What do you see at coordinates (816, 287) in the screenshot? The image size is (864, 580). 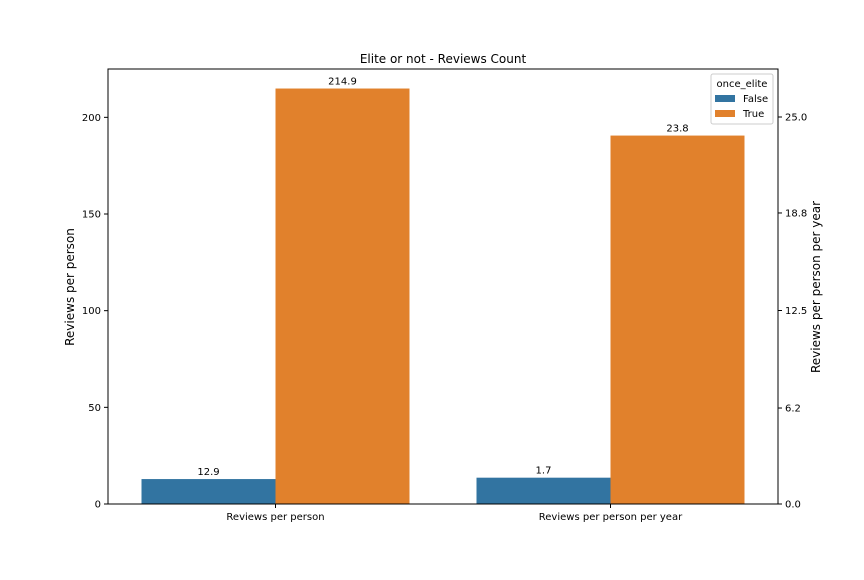 I see `right-y-axis-label: Reviews per person per year` at bounding box center [816, 287].